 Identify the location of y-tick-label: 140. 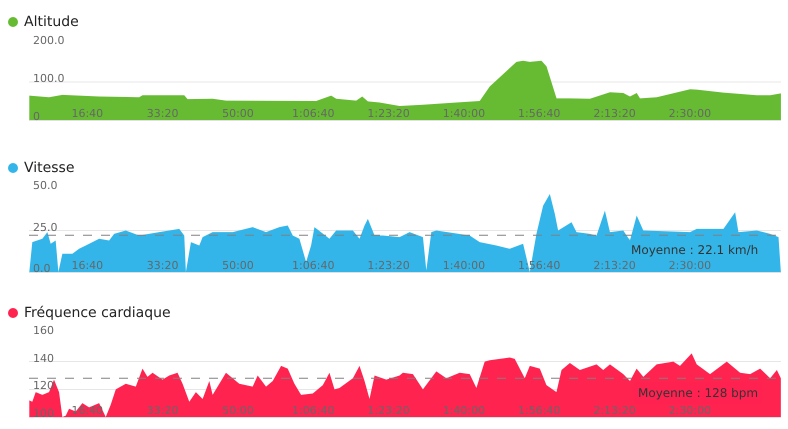
(43, 358).